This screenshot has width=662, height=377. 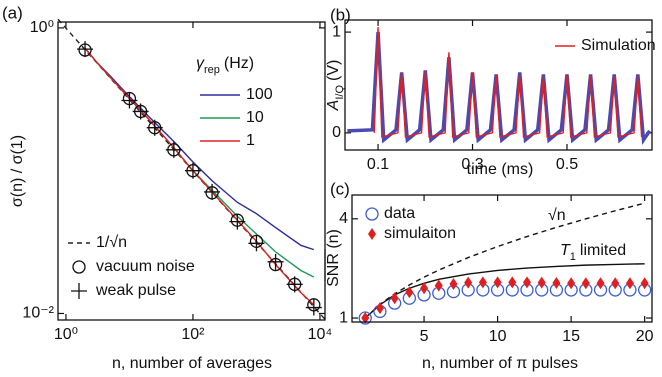 What do you see at coordinates (603, 250) in the screenshot?
I see `annotation-rest: limited` at bounding box center [603, 250].